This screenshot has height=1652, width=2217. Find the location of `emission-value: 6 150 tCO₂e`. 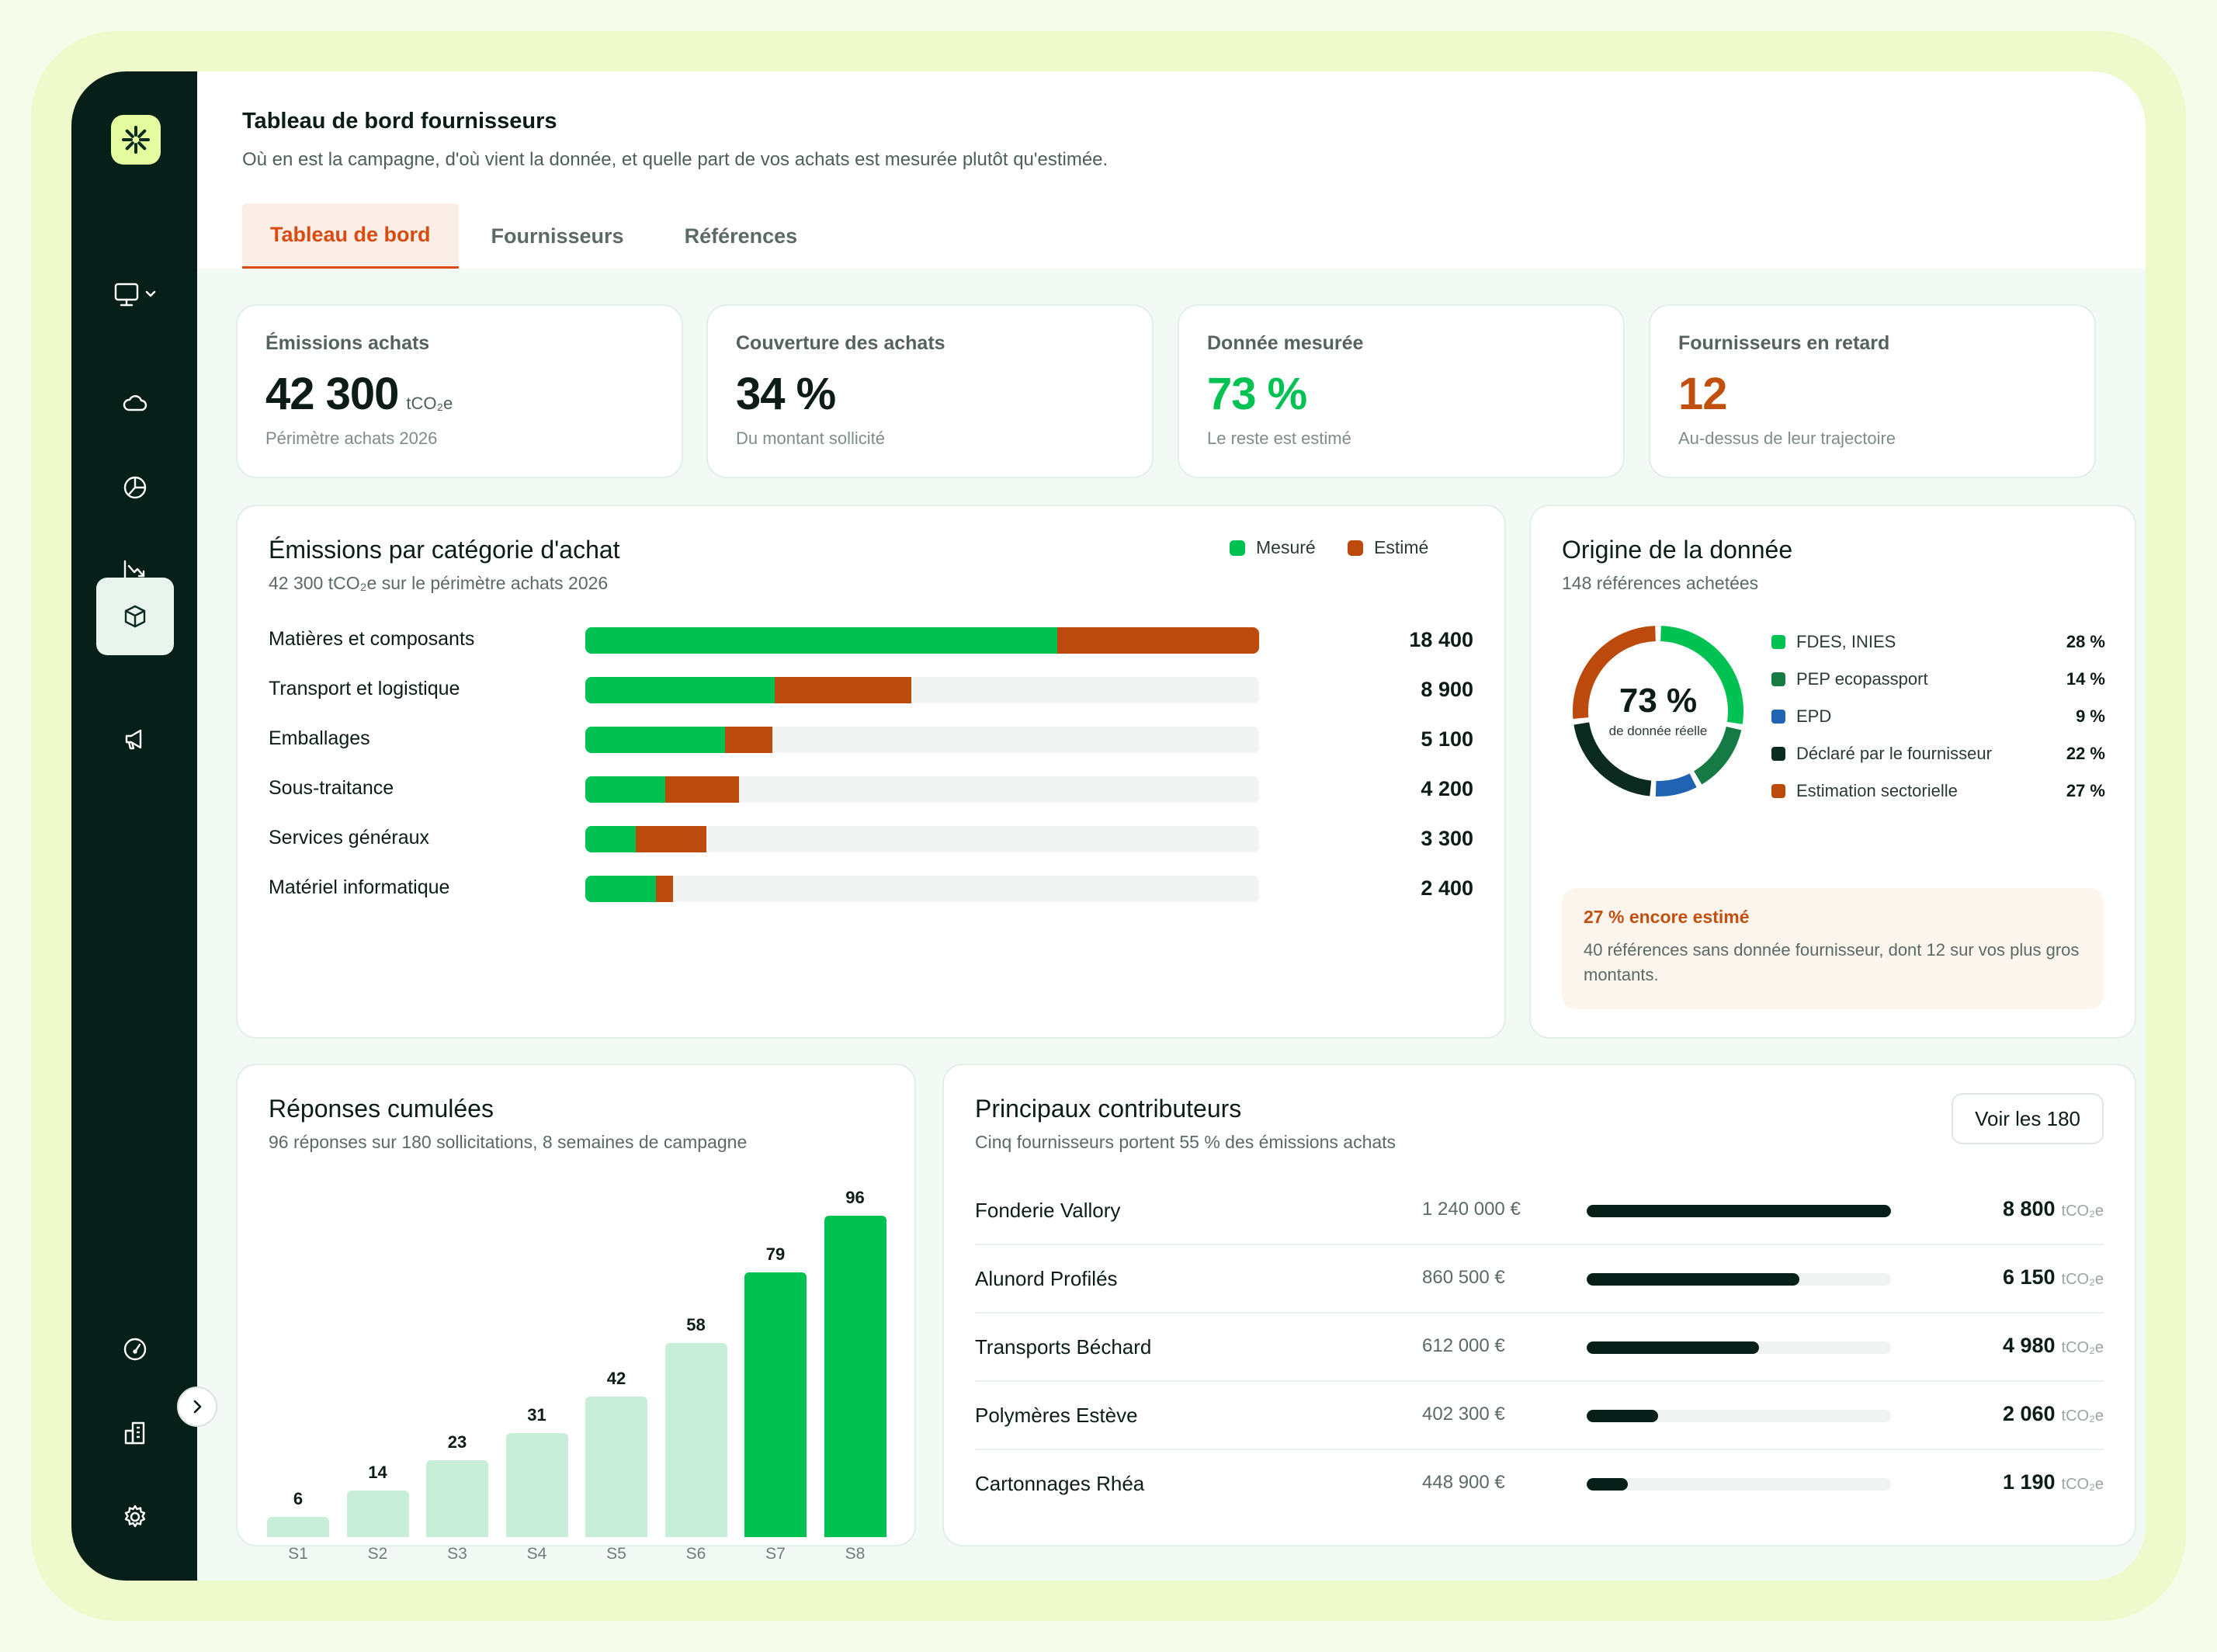

emission-value: 6 150 tCO₂e is located at coordinates (2053, 1277).